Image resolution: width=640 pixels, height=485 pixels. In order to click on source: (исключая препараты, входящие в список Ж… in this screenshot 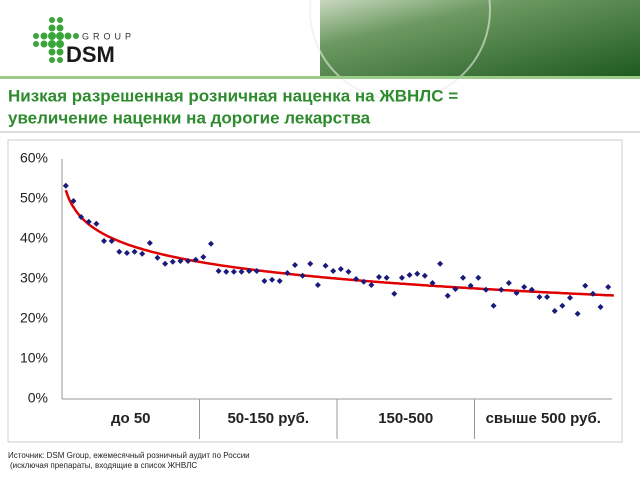, I will do `click(103, 465)`.